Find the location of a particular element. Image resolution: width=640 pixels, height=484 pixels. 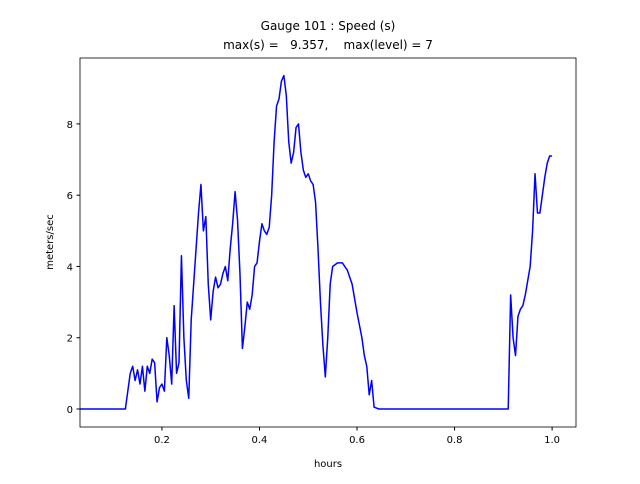

chart-subtitle: max(s) = 9.357, max(level) = 7 is located at coordinates (328, 45).